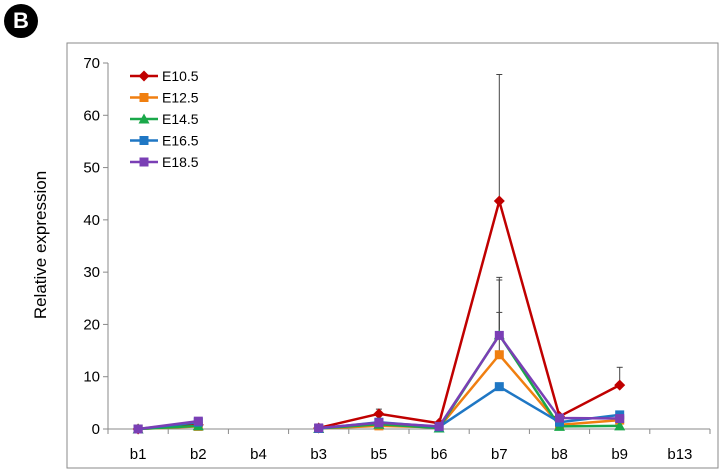 Image resolution: width=720 pixels, height=470 pixels. What do you see at coordinates (679, 454) in the screenshot?
I see `x-tick-label: b13` at bounding box center [679, 454].